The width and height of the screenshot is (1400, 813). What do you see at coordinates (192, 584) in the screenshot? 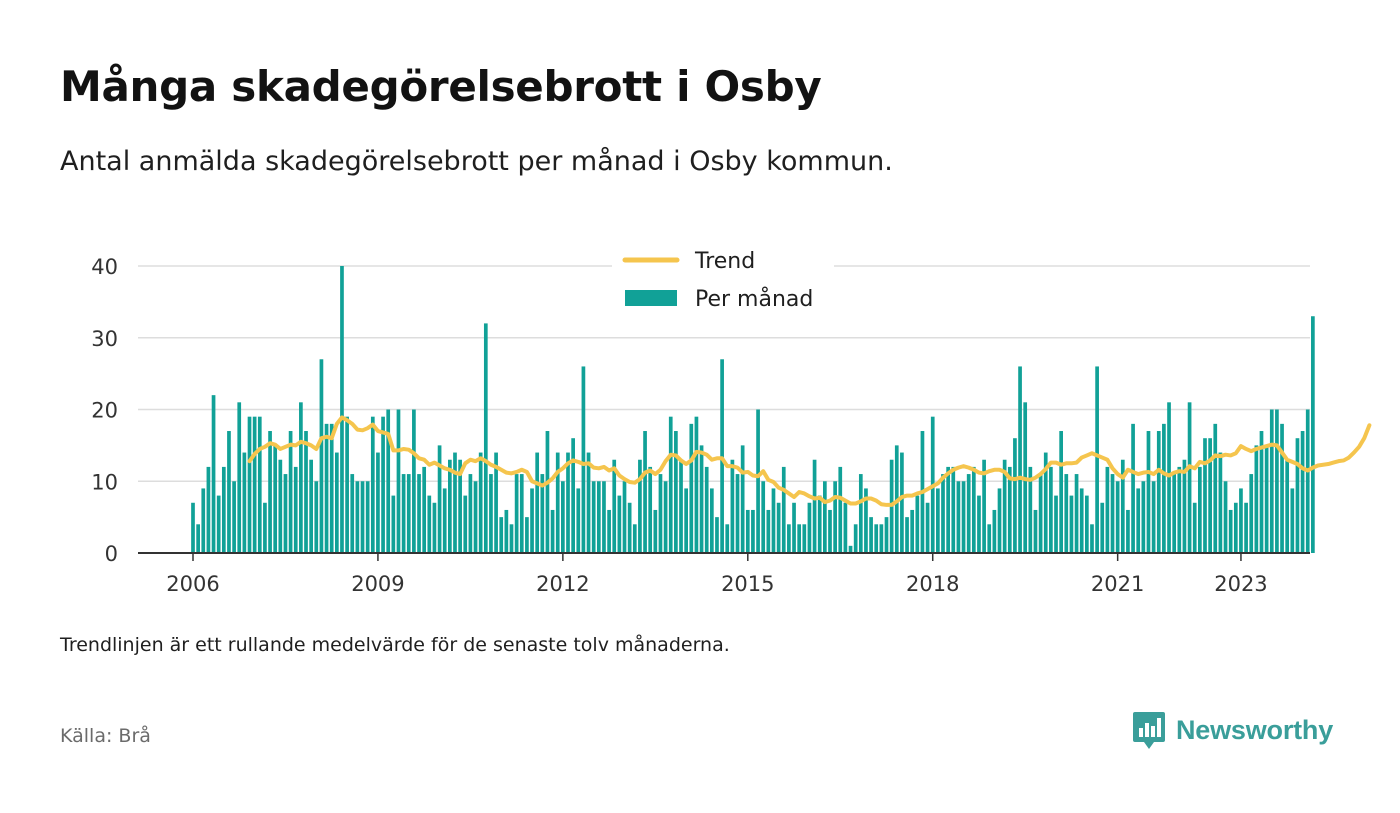
I see `x-tick-label: 2006` at bounding box center [192, 584].